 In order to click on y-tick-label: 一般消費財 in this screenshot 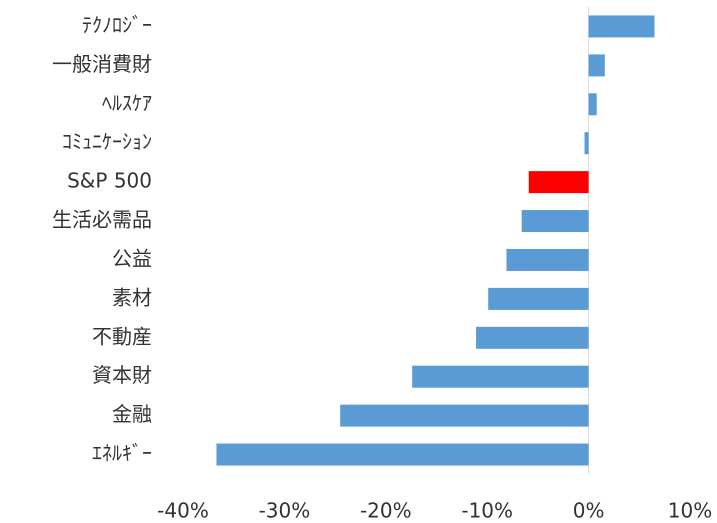, I will do `click(102, 64)`.